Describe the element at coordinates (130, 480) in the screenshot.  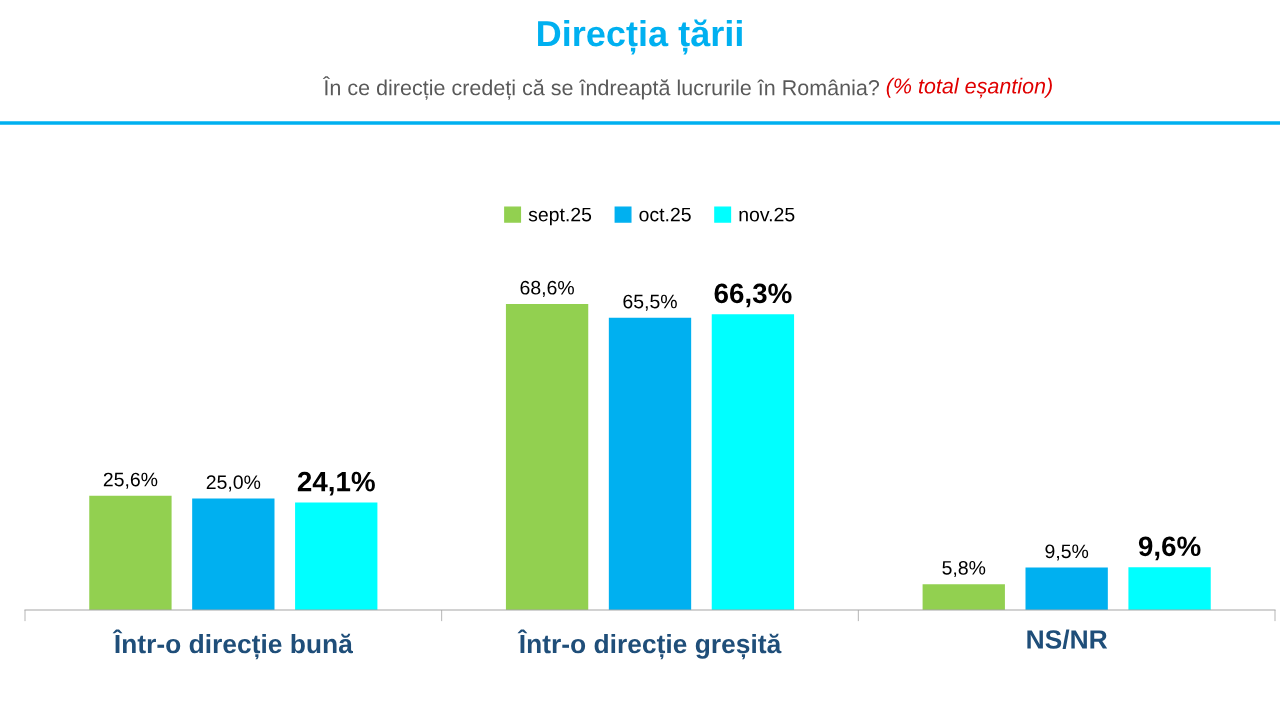
I see `data-label: 25,6%` at that location.